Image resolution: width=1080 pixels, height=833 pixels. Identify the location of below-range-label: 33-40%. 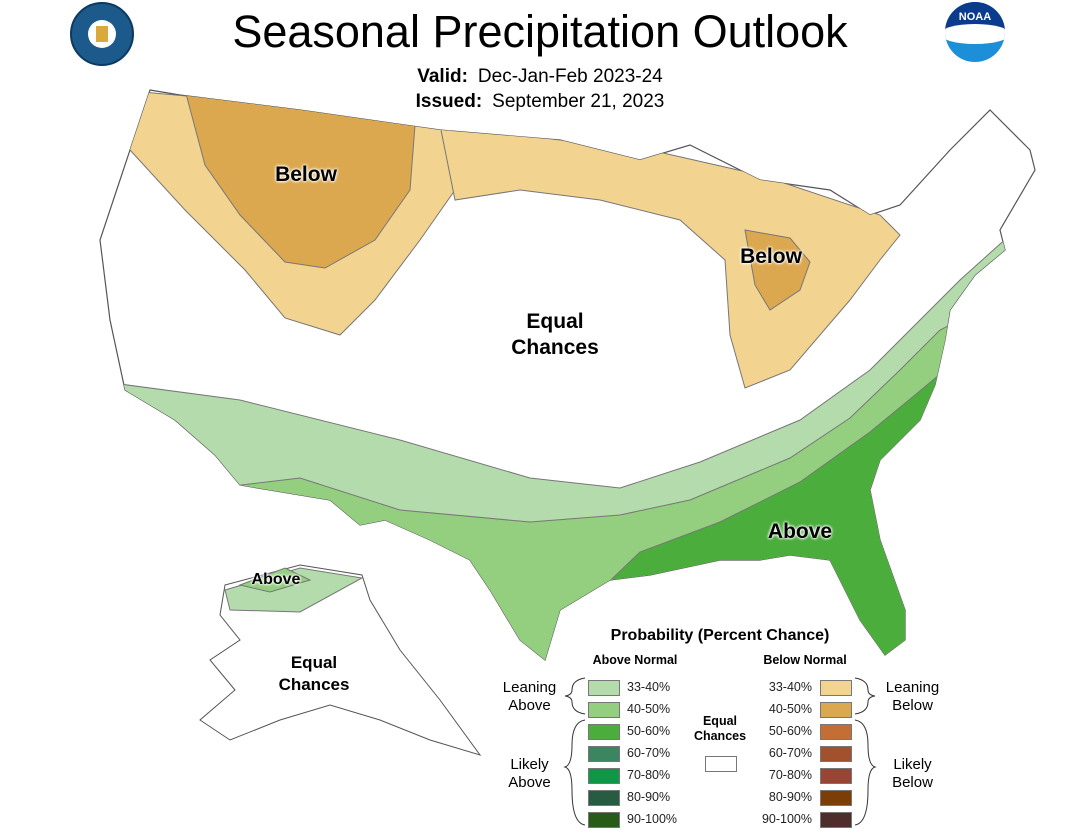
(790, 687).